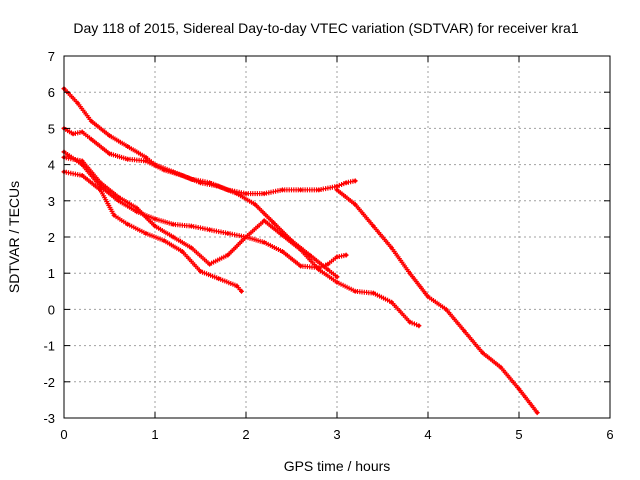 The height and width of the screenshot is (480, 640). What do you see at coordinates (51, 201) in the screenshot?
I see `y-tick-label: 3` at bounding box center [51, 201].